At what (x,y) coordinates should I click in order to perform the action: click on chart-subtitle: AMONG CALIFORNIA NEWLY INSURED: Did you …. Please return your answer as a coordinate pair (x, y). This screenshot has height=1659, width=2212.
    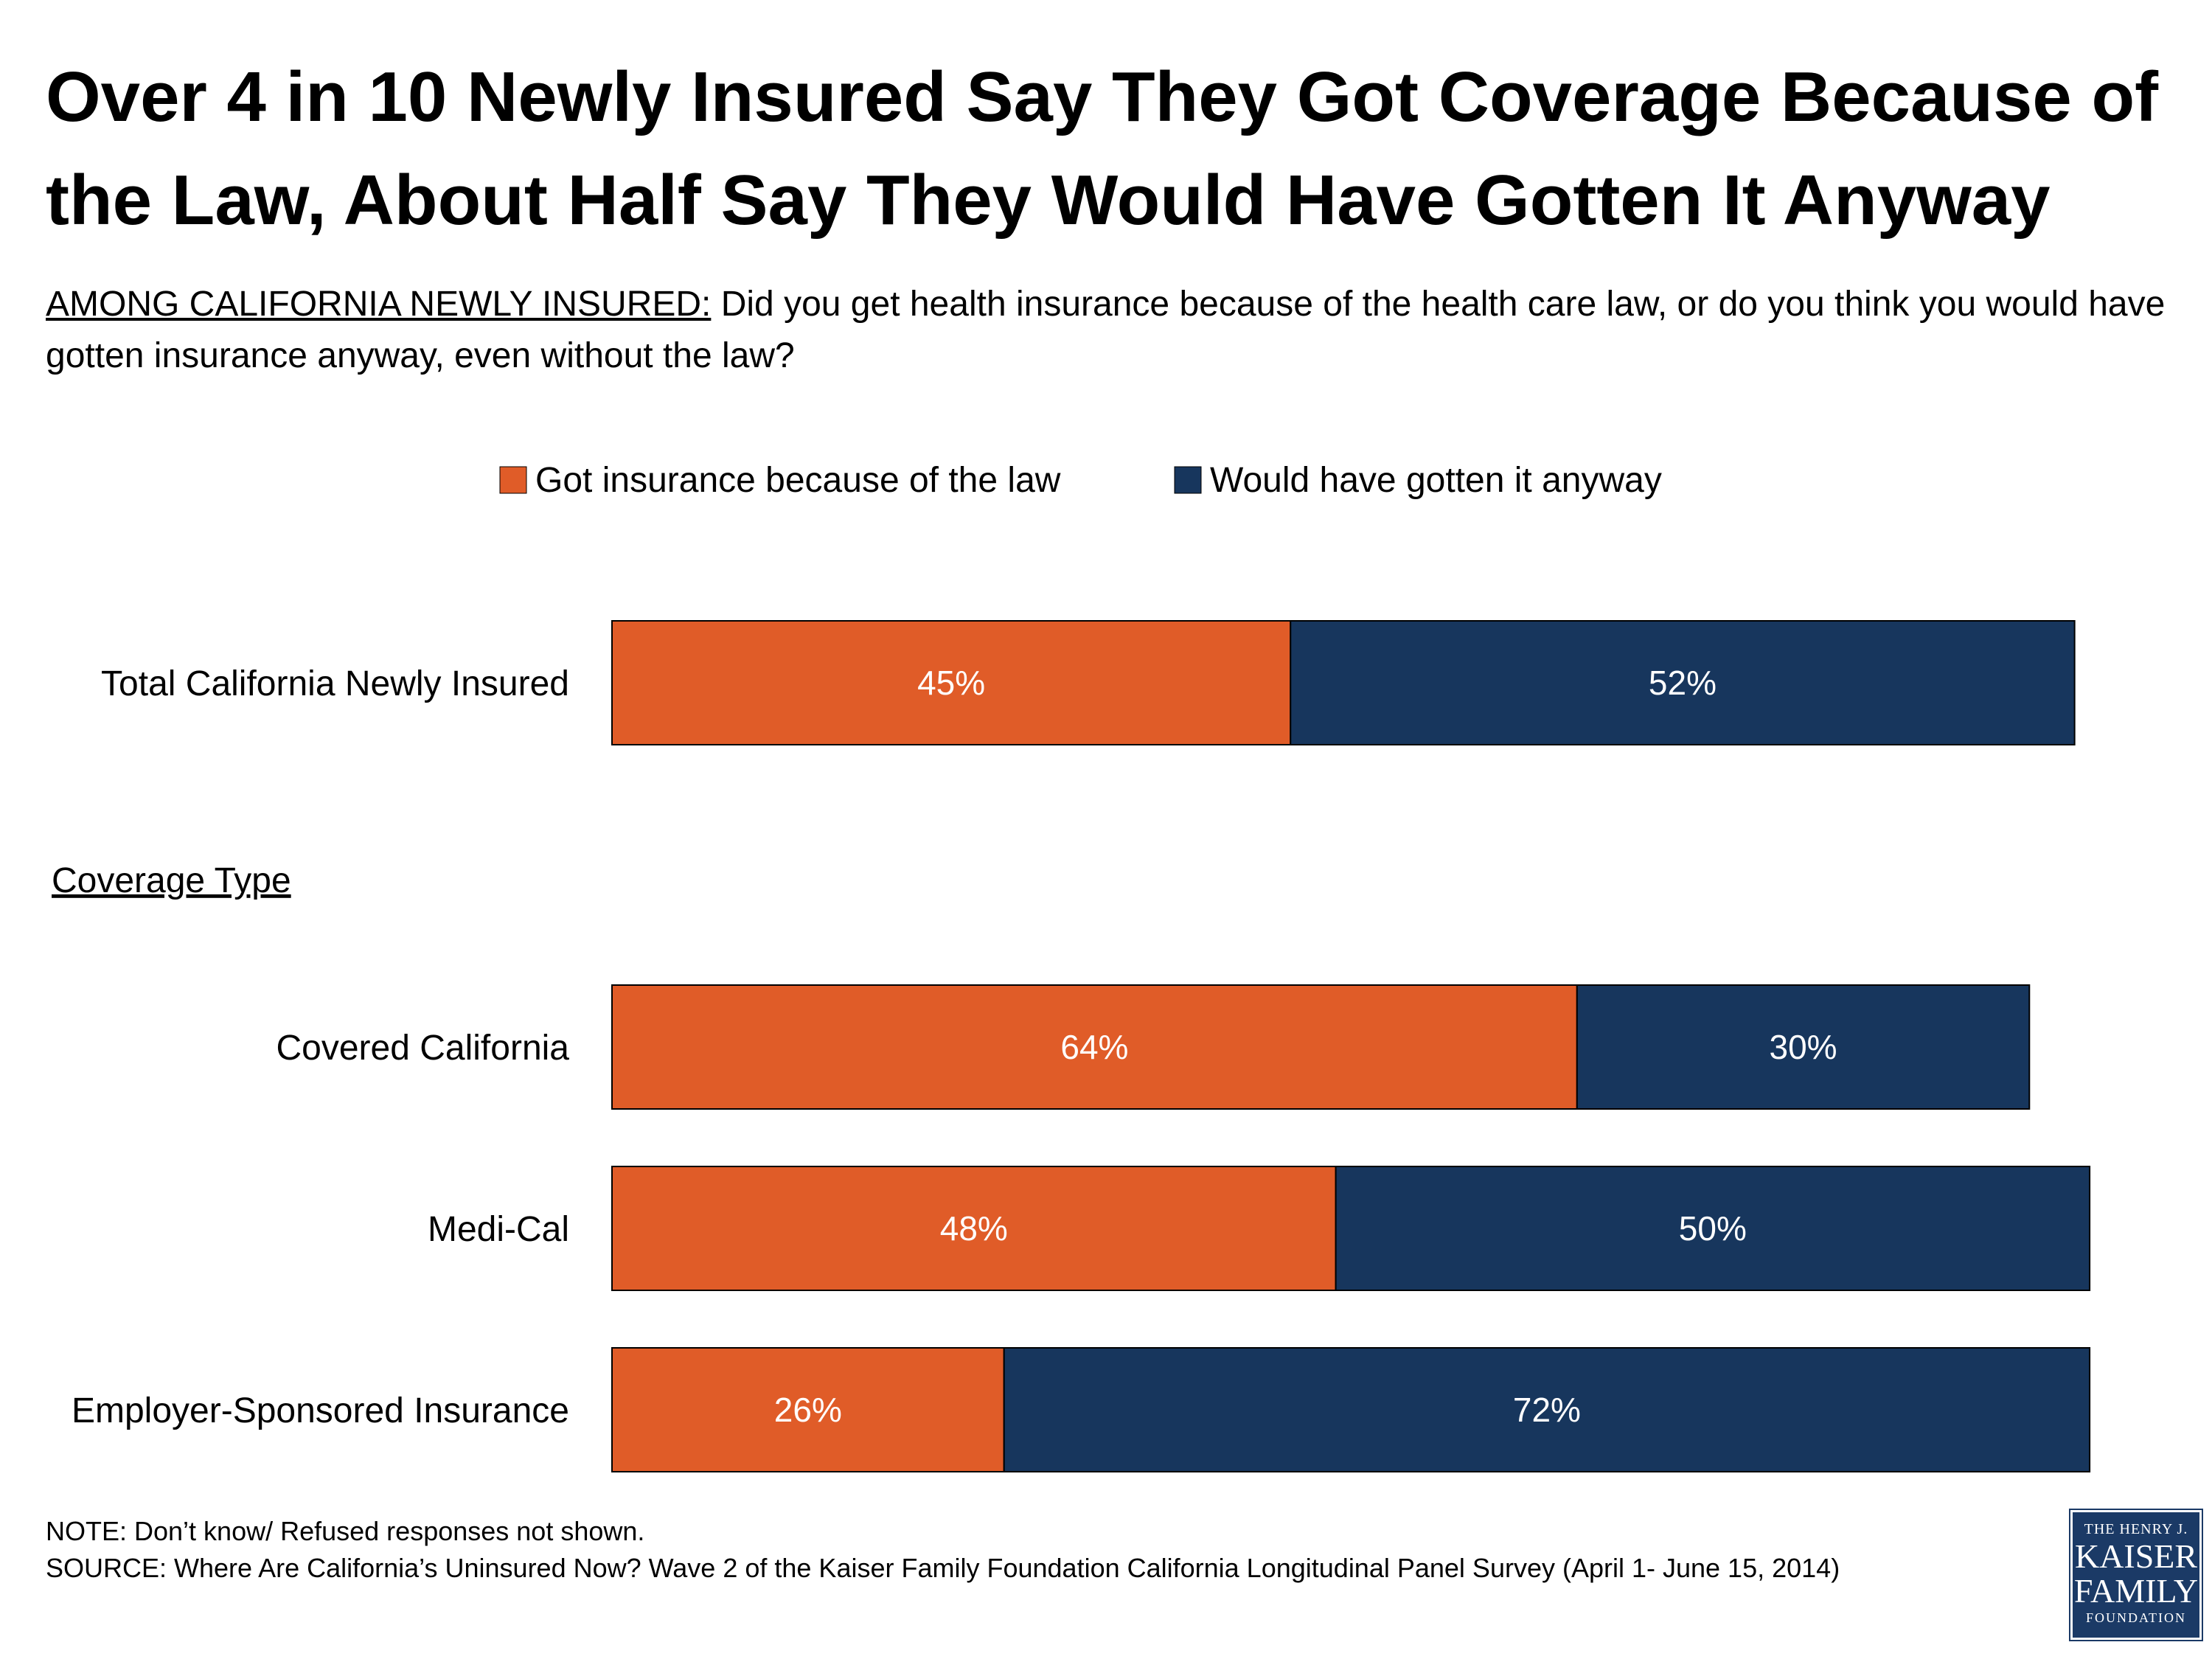
    Looking at the image, I should click on (1107, 330).